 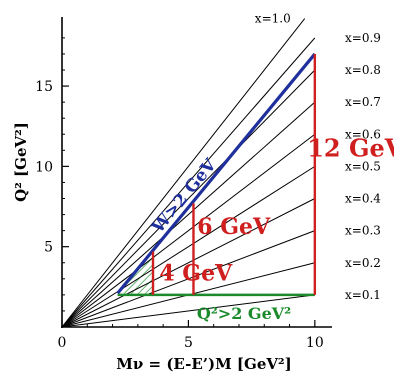 What do you see at coordinates (363, 263) in the screenshot?
I see `label-x-0-2: x=0.2` at bounding box center [363, 263].